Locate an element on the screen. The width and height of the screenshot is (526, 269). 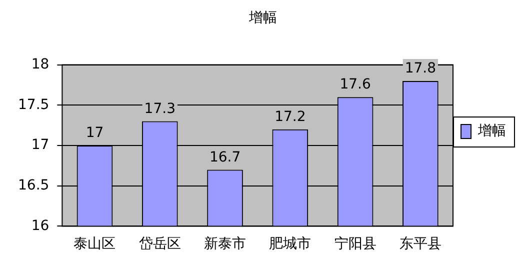
y-tick-label: 16 is located at coordinates (40, 226).